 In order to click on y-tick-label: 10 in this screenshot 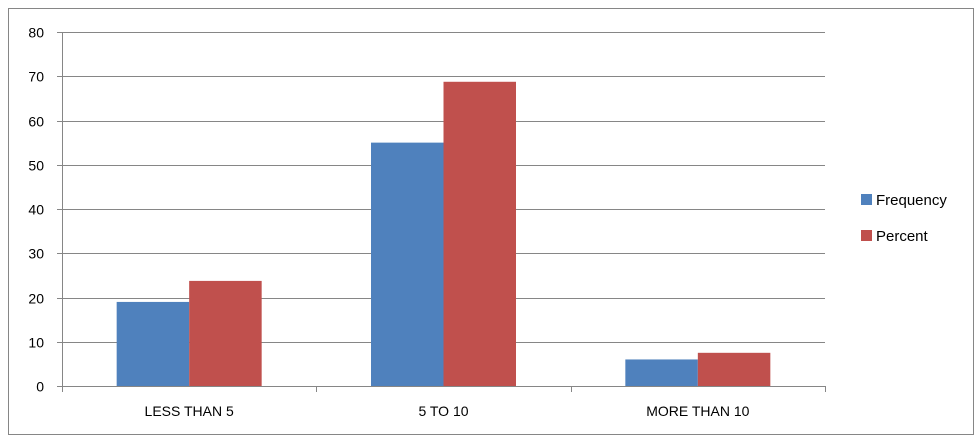, I will do `click(36, 343)`.